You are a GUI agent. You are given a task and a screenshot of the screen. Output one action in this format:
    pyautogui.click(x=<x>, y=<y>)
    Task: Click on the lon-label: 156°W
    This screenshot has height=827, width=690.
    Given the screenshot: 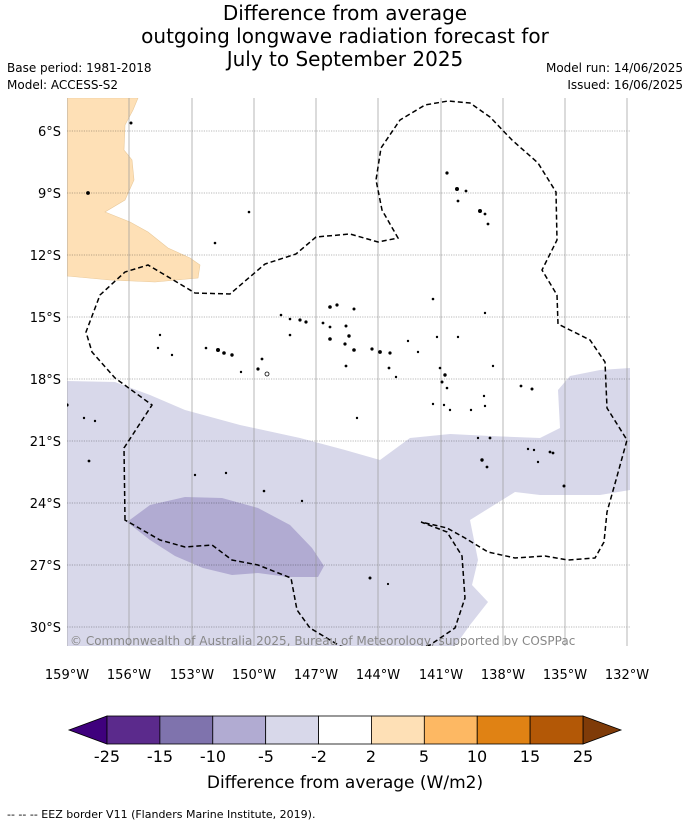 What is the action you would take?
    pyautogui.click(x=129, y=675)
    